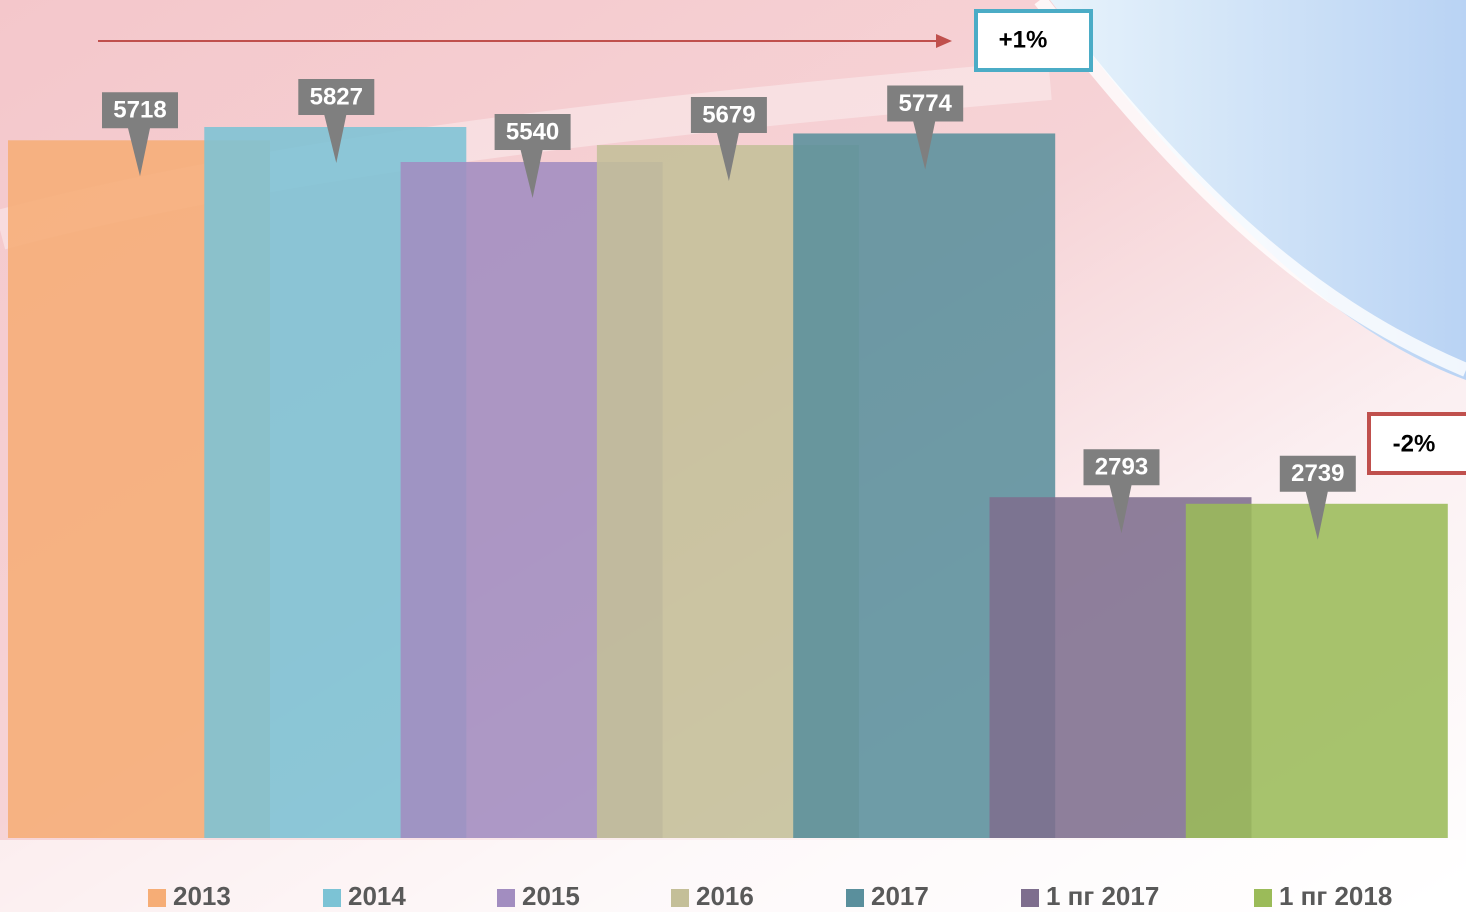 The width and height of the screenshot is (1466, 912). I want to click on legend-label: 1 пг 2017, so click(1102, 896).